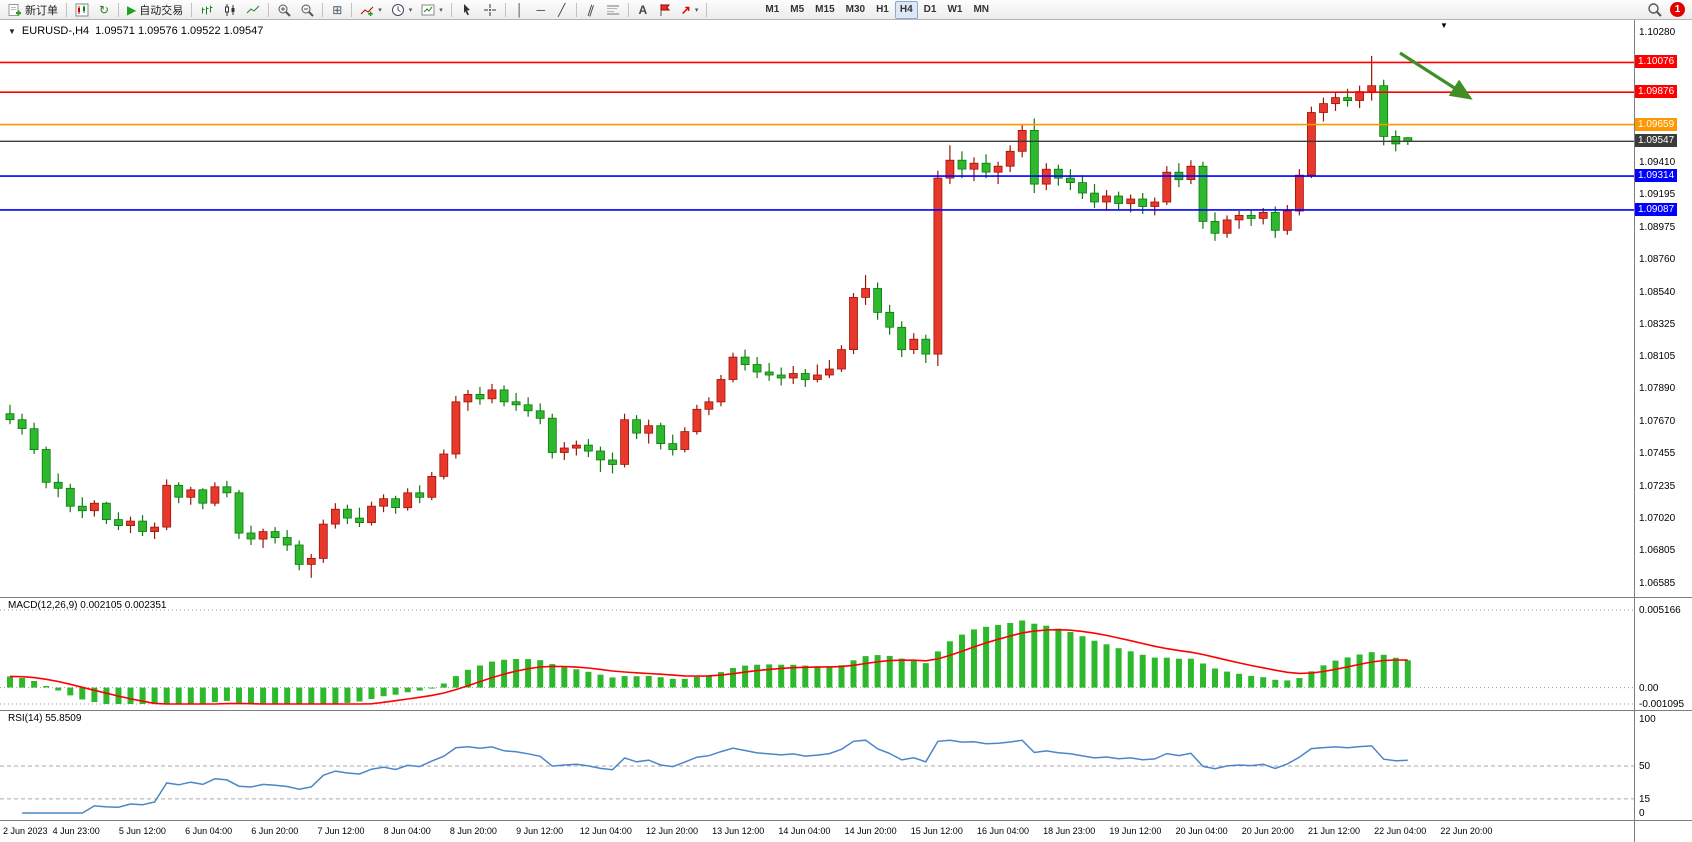 This screenshot has width=1692, height=842. I want to click on macd-label: MACD(12,26,9) 0.002105 0.002351, so click(87, 605).